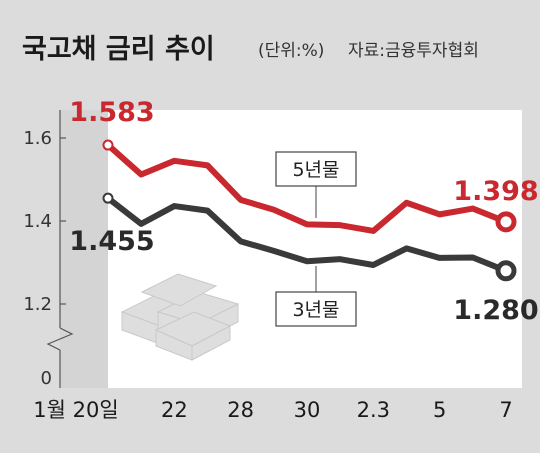  I want to click on unit-label: (단위:%), so click(291, 51).